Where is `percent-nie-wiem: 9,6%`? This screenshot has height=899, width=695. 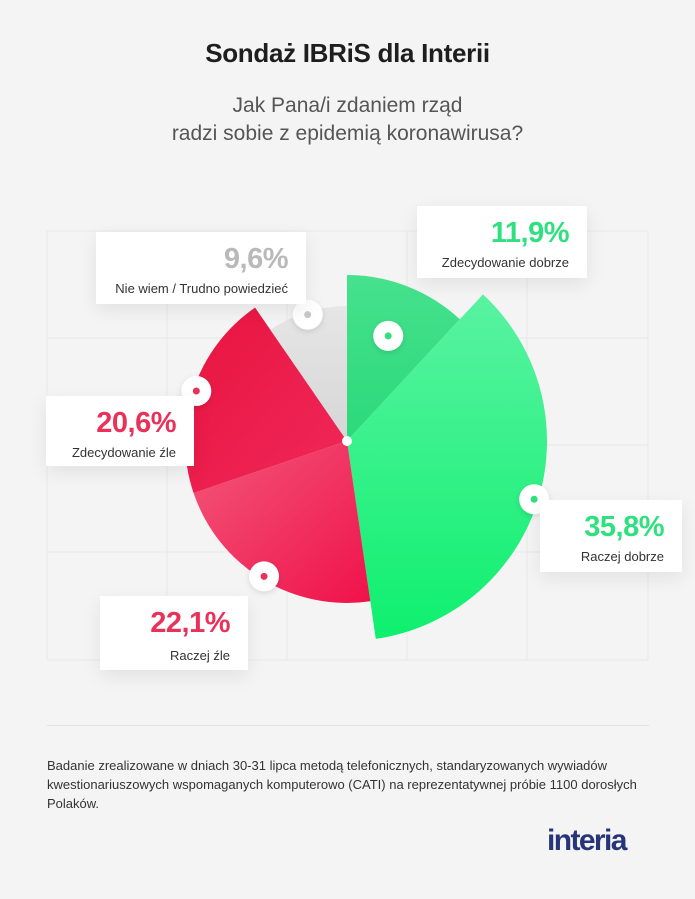
percent-nie-wiem: 9,6% is located at coordinates (256, 259).